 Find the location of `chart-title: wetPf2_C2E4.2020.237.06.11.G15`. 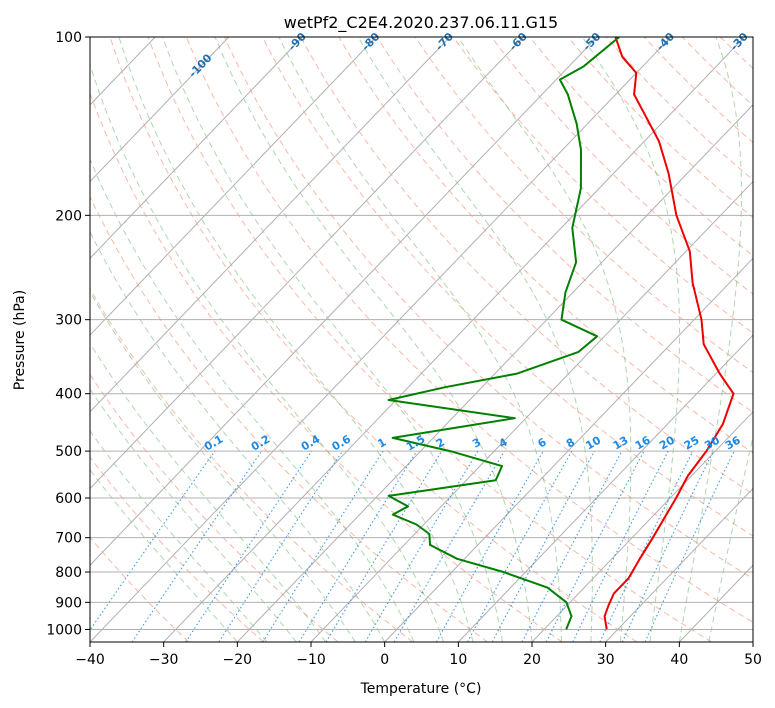

chart-title: wetPf2_C2E4.2020.237.06.11.G15 is located at coordinates (421, 23).